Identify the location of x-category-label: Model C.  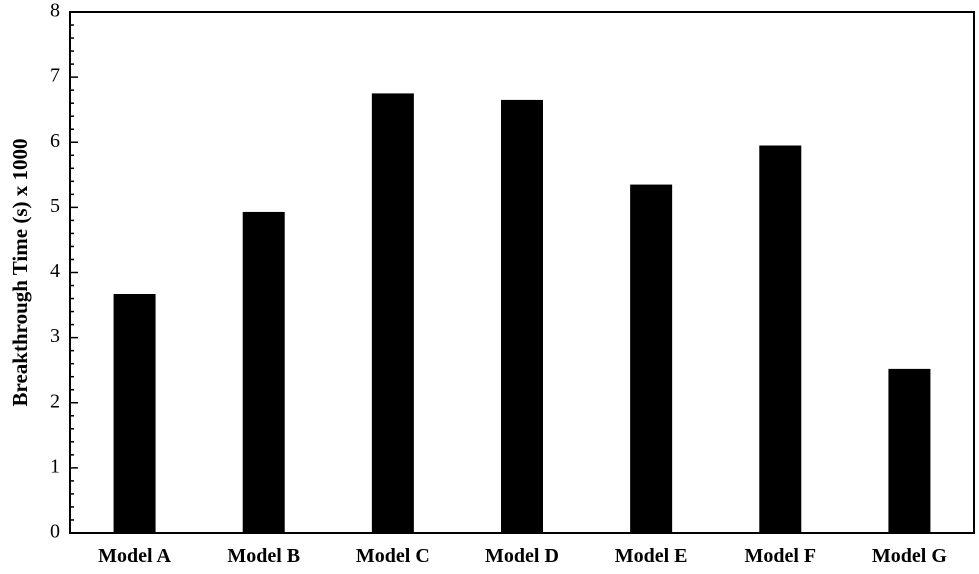
(393, 556).